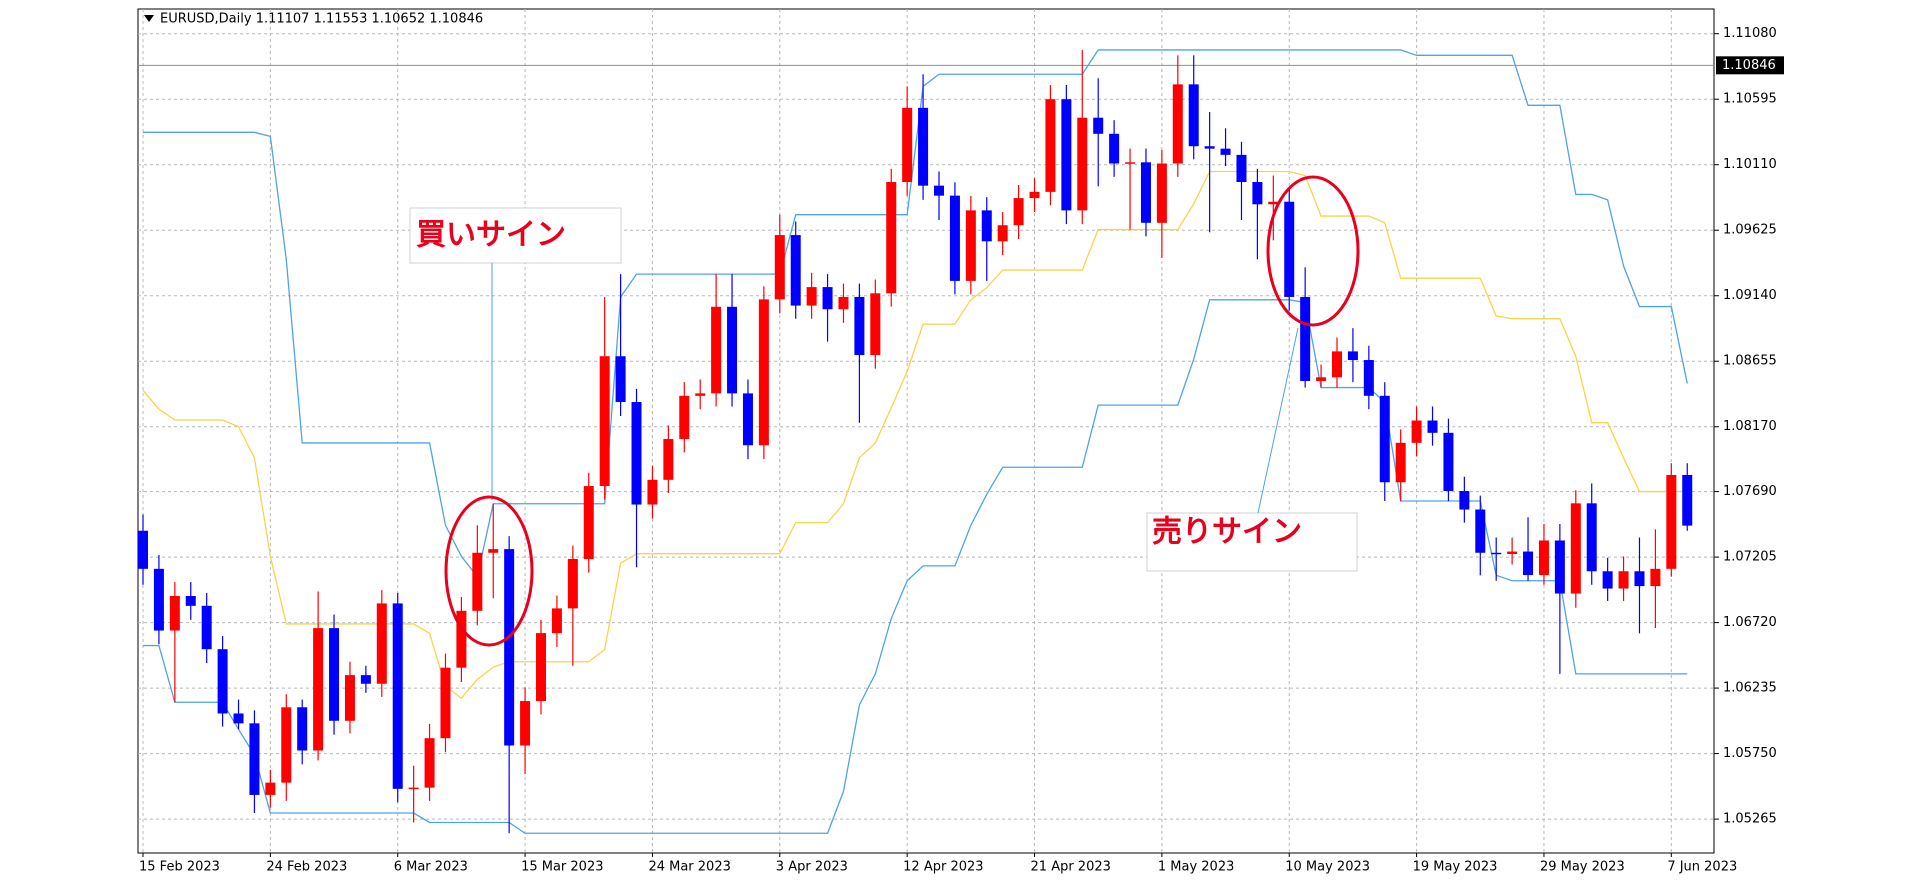 This screenshot has width=1920, height=880. Describe the element at coordinates (1750, 557) in the screenshot. I see `y-tick-label: 1.07205` at that location.